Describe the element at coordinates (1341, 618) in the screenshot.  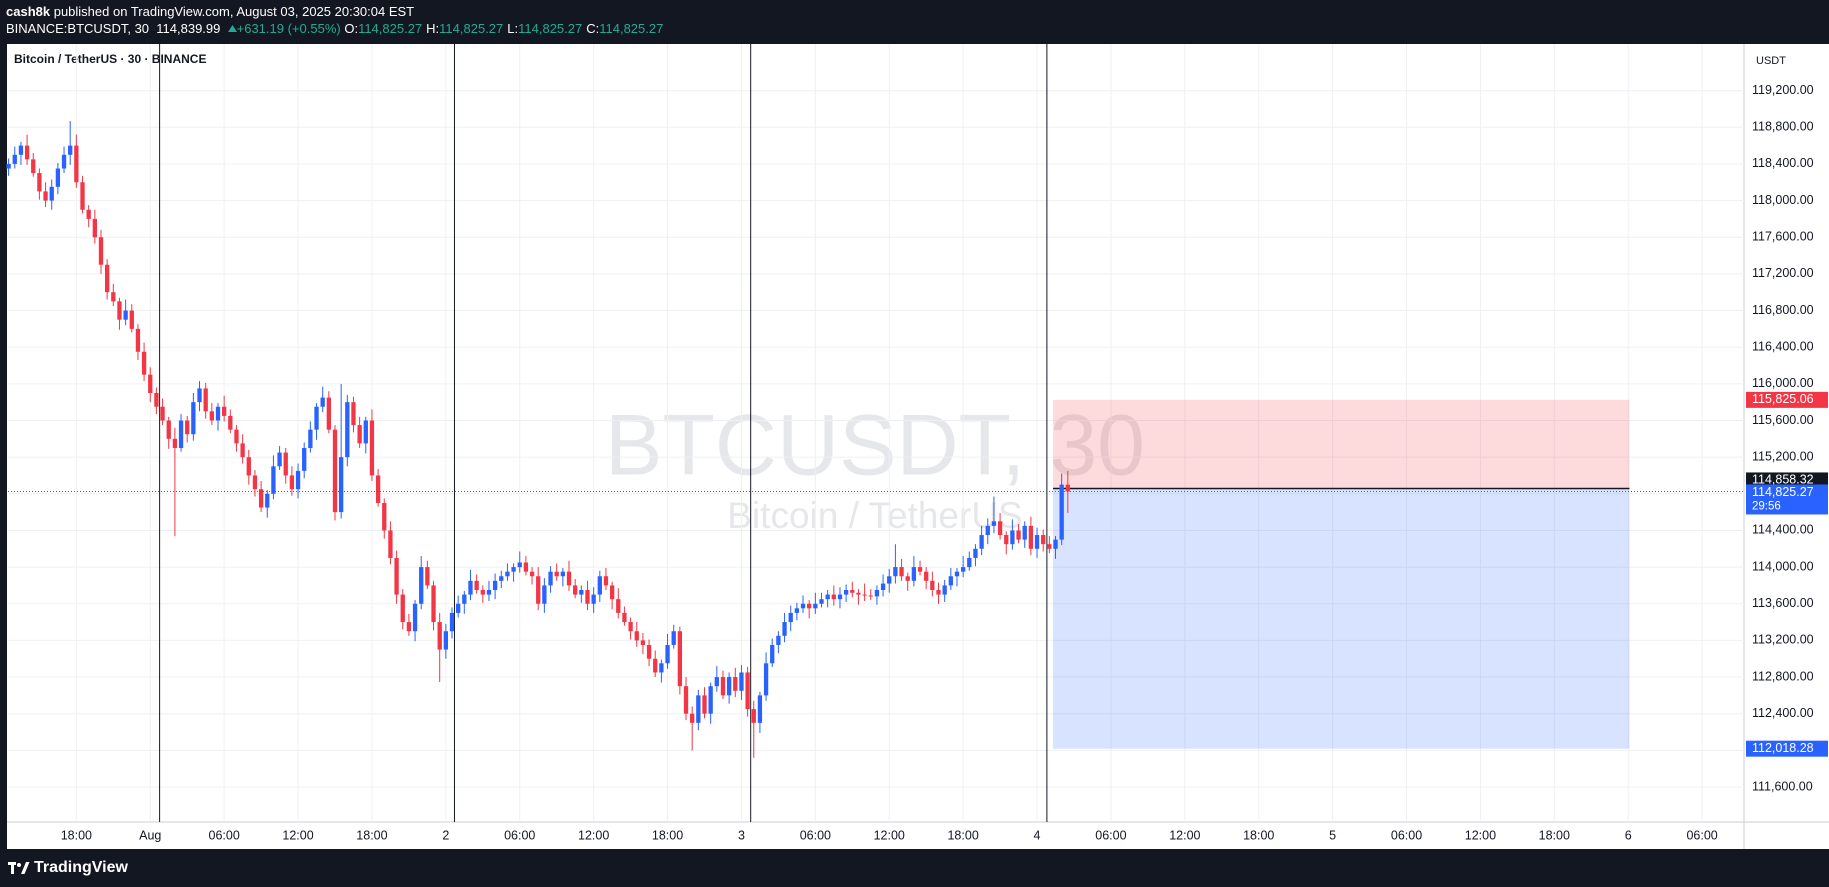
I see `target-zone` at that location.